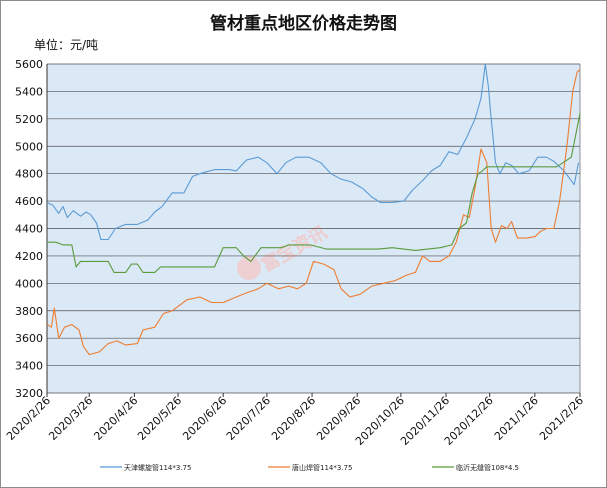 The image size is (607, 488). Describe the element at coordinates (249, 268) in the screenshot. I see `watermark-logo` at that location.